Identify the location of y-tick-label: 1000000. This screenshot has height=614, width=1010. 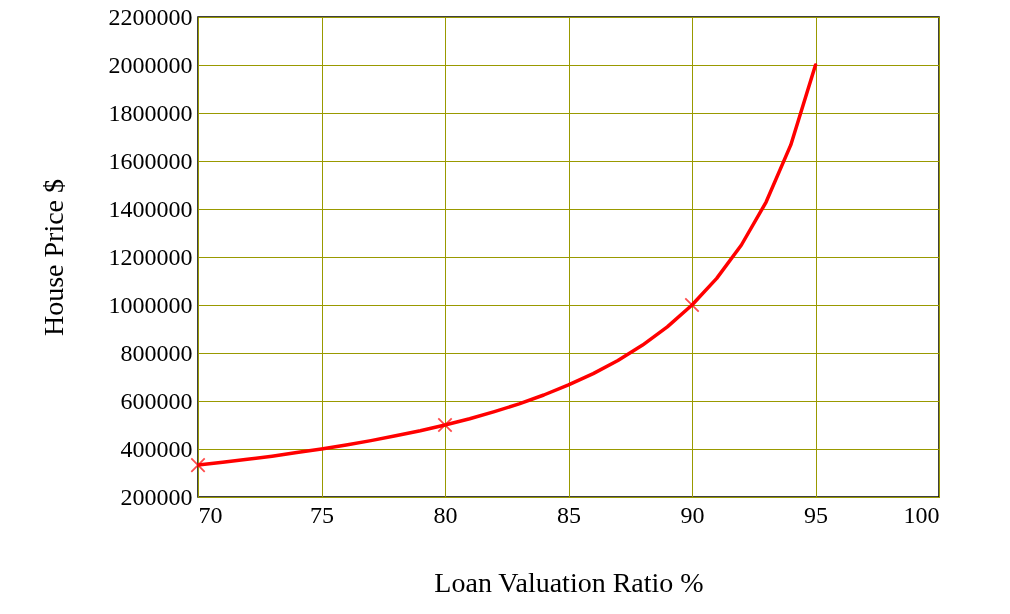
(150, 304).